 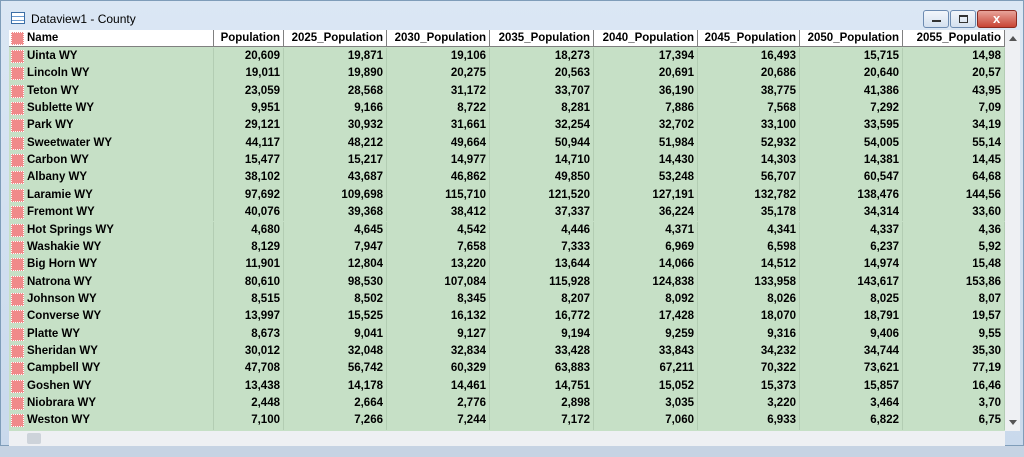 I want to click on vertical-scrollbar, so click(x=1012, y=230).